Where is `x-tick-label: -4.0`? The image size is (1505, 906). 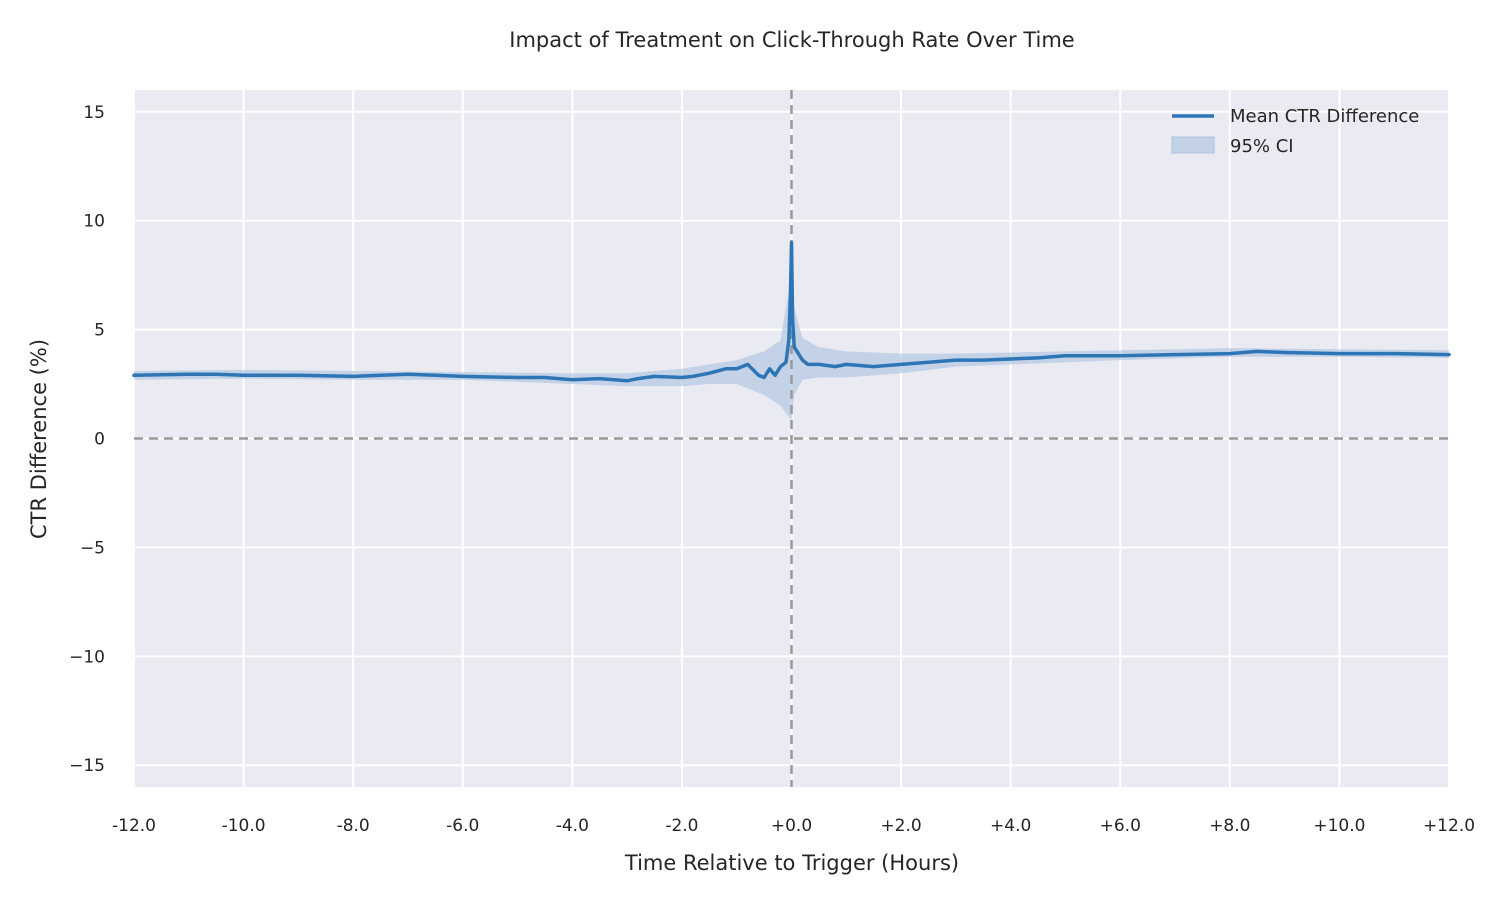
x-tick-label: -4.0 is located at coordinates (572, 826).